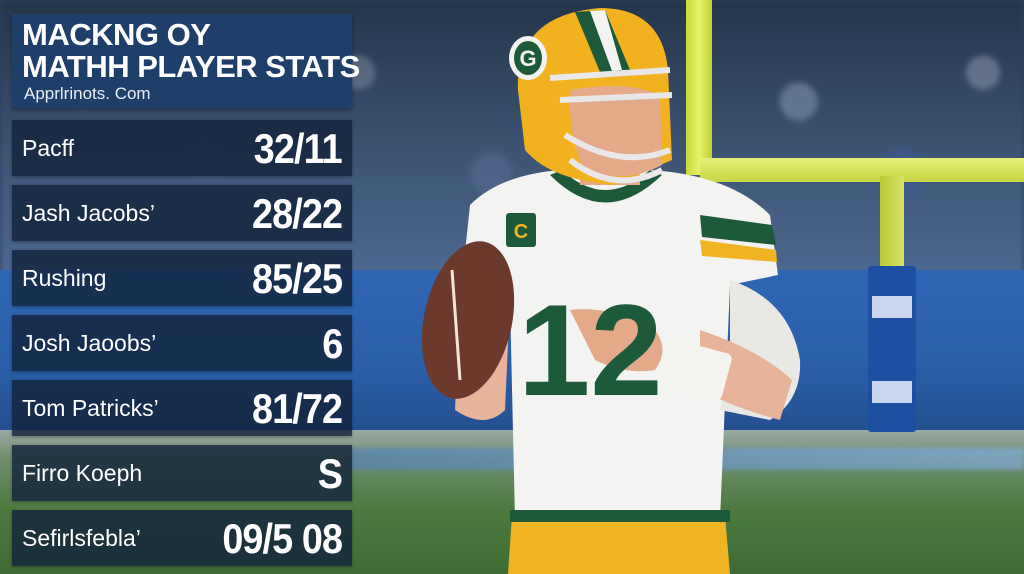  I want to click on stat-row: Rushing 85/25, so click(182, 278).